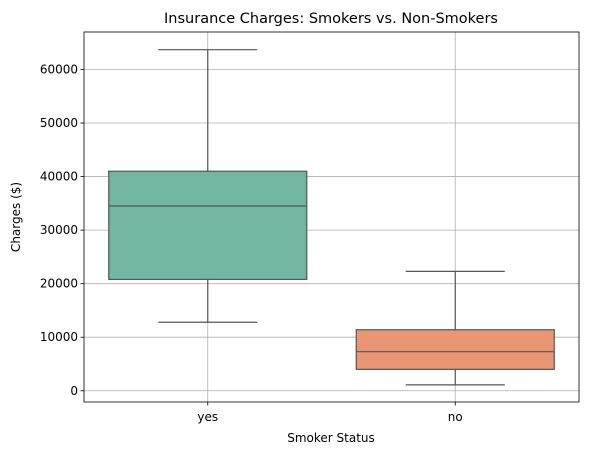 Image resolution: width=589 pixels, height=455 pixels. Describe the element at coordinates (59, 69) in the screenshot. I see `y-tick-label: 60000` at that location.